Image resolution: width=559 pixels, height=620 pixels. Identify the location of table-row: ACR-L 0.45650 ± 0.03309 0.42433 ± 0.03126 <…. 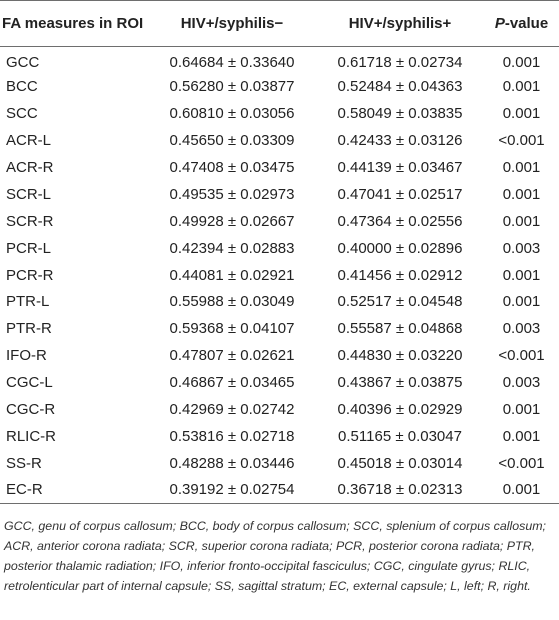
(279, 140).